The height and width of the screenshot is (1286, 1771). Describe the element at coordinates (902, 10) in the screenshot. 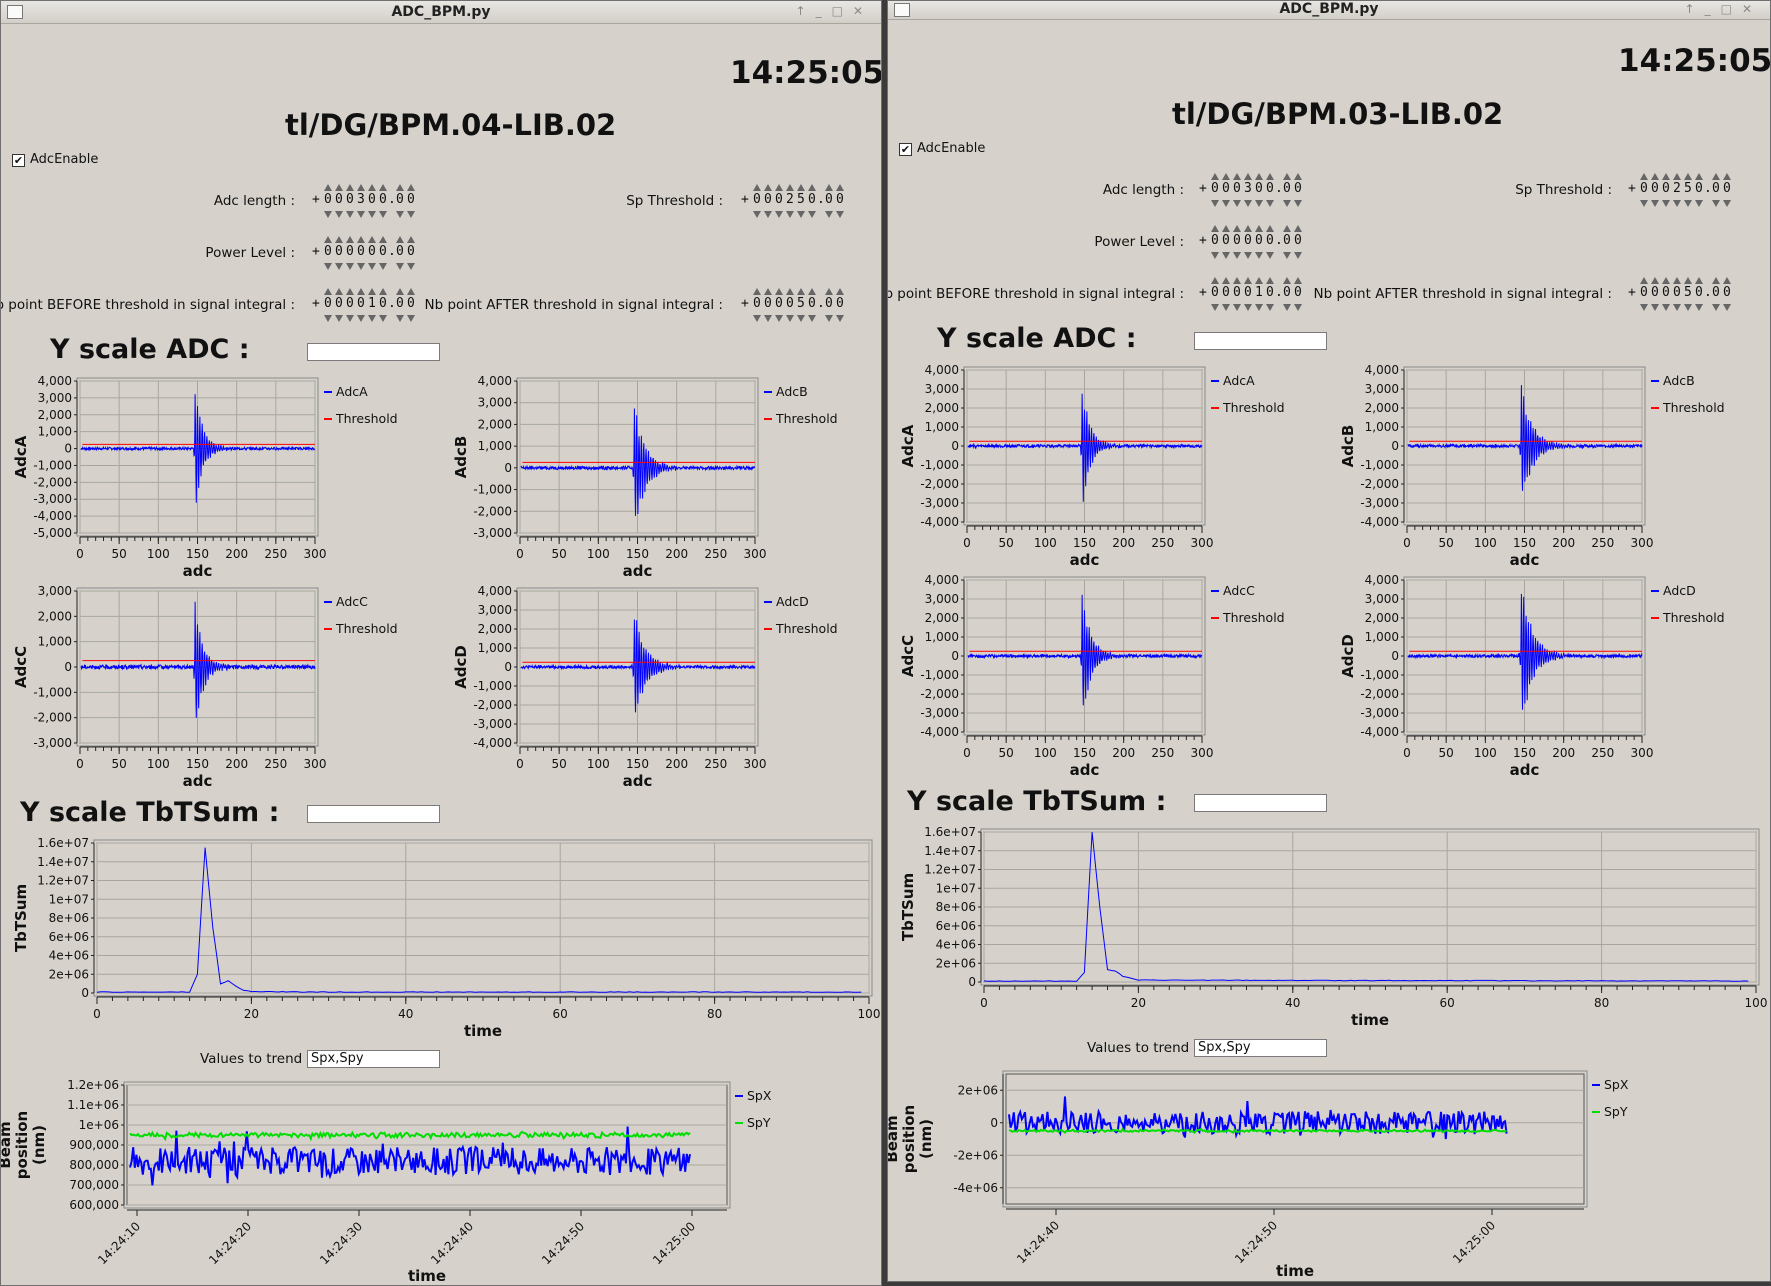

I see `window-menu-icon` at that location.